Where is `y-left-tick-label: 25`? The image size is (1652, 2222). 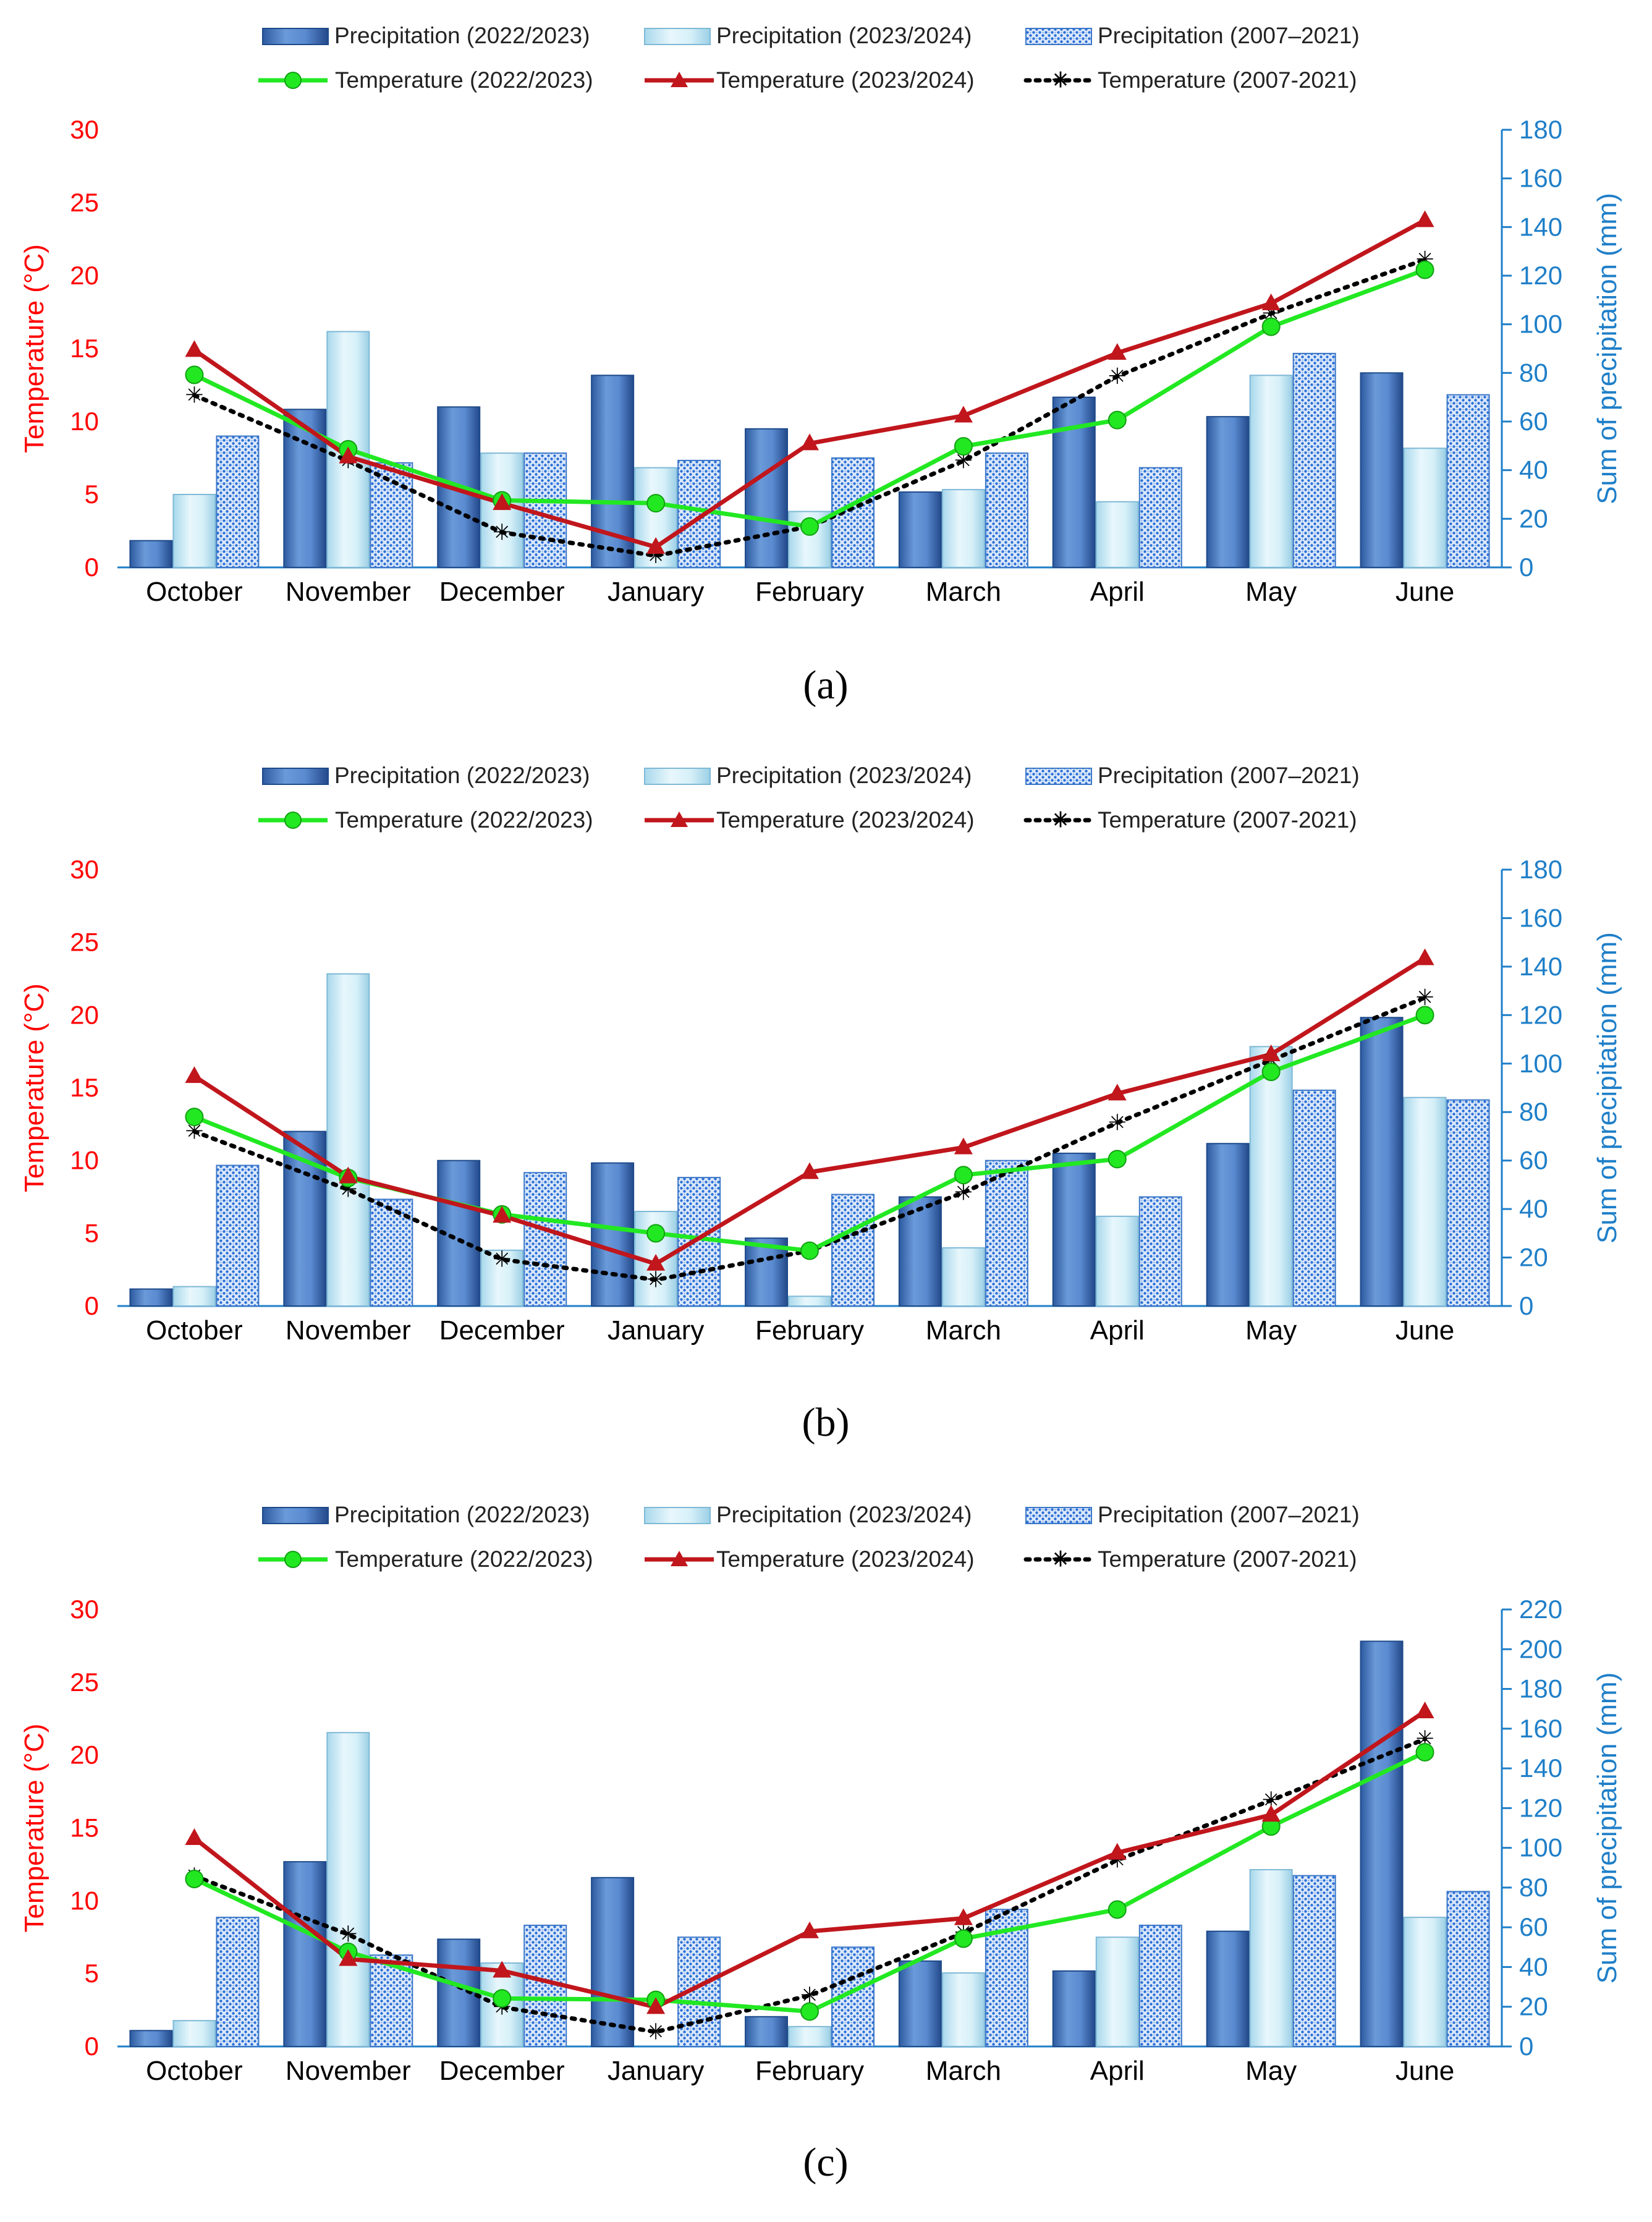
y-left-tick-label: 25 is located at coordinates (84, 942).